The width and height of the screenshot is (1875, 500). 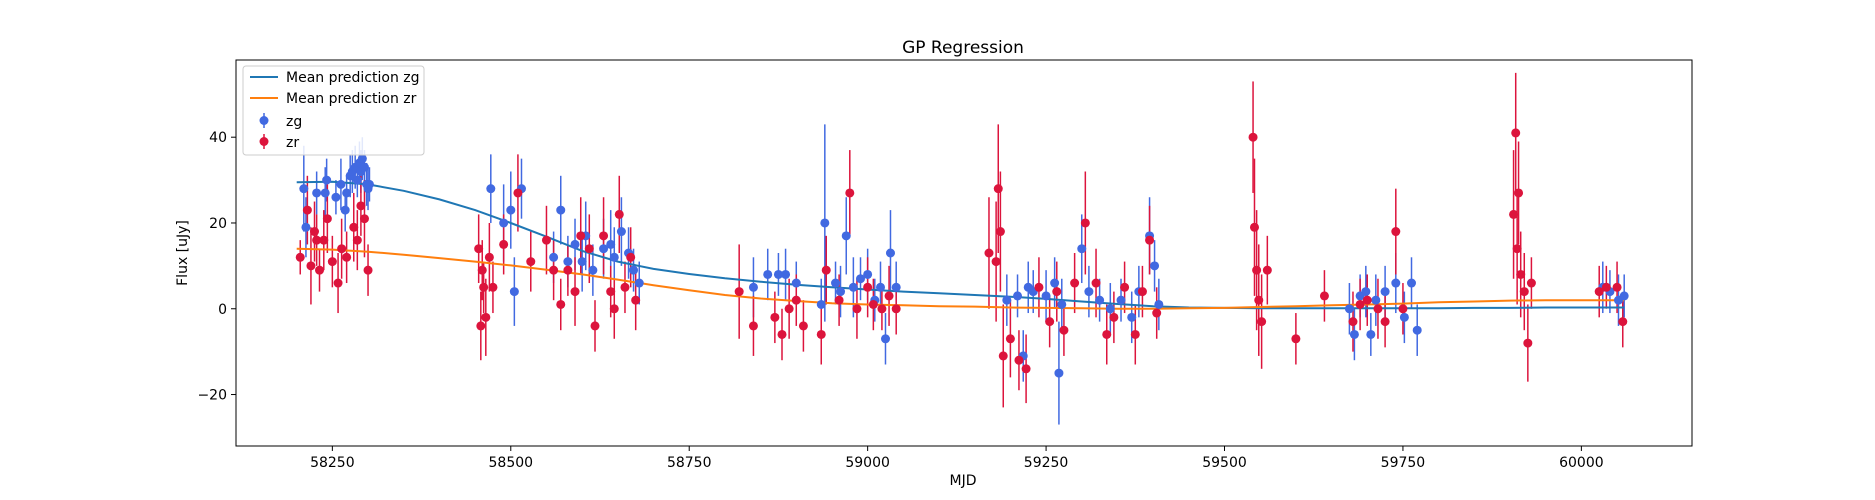 What do you see at coordinates (292, 143) in the screenshot?
I see `legend-label-points-zr: zr` at bounding box center [292, 143].